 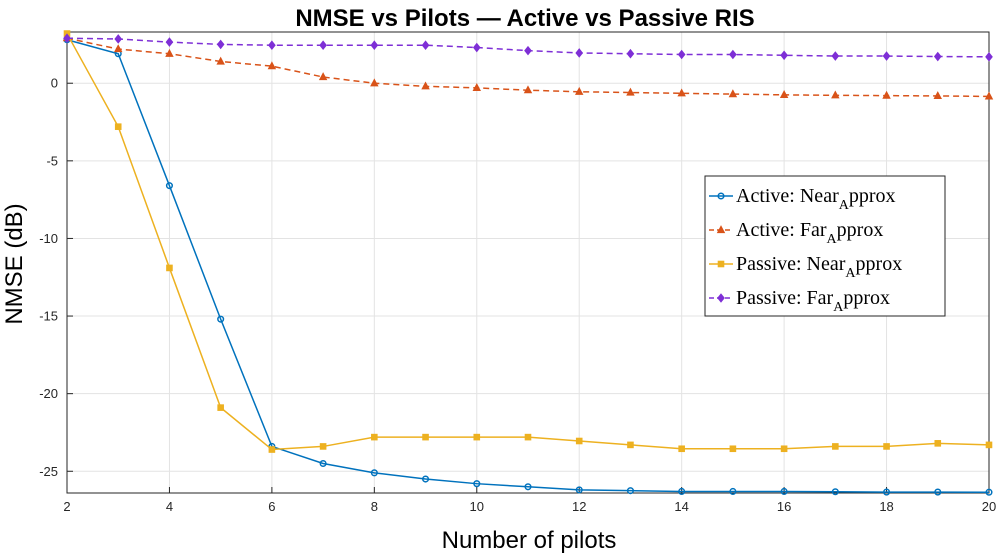 What do you see at coordinates (529, 540) in the screenshot?
I see `x-axis-label: Number of pilots` at bounding box center [529, 540].